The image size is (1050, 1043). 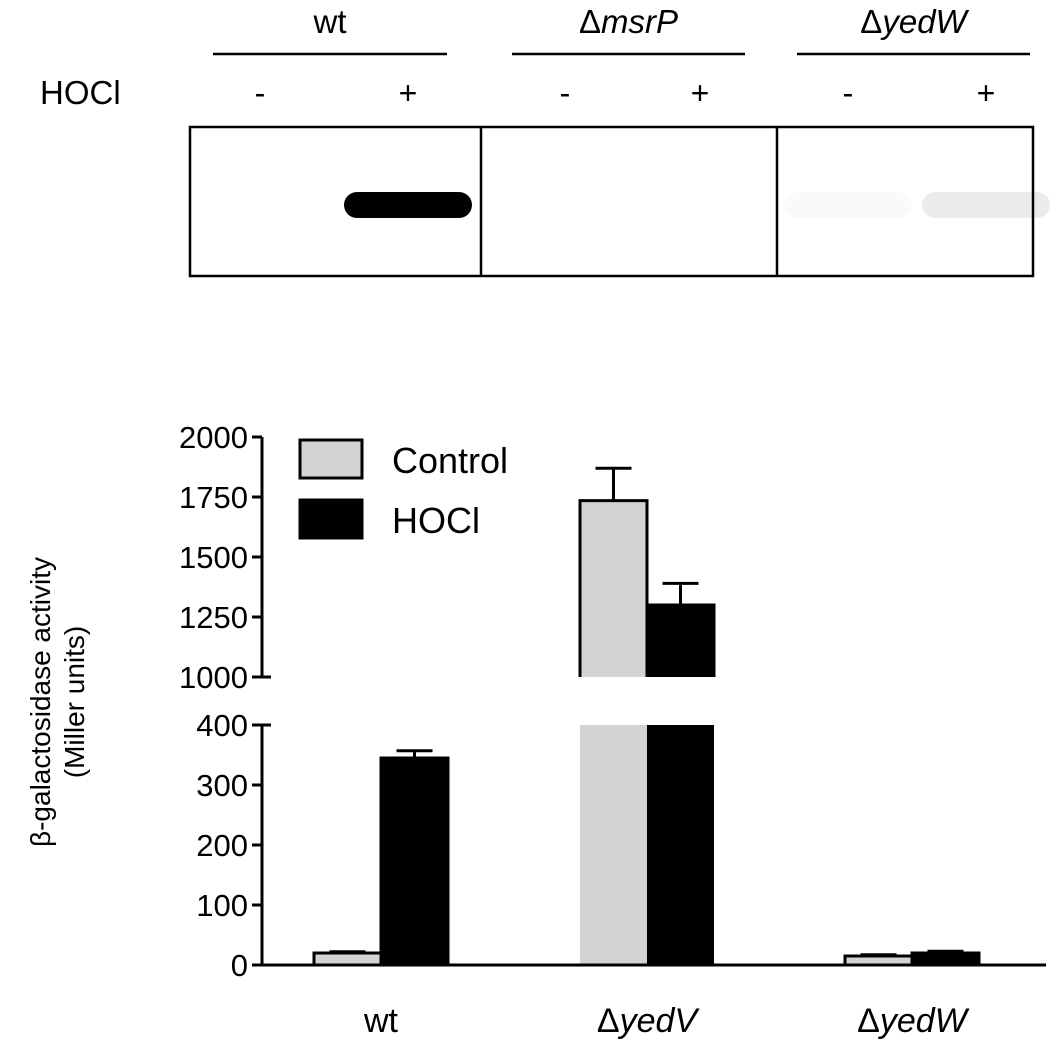 What do you see at coordinates (239, 965) in the screenshot?
I see `y-tick-label: 0` at bounding box center [239, 965].